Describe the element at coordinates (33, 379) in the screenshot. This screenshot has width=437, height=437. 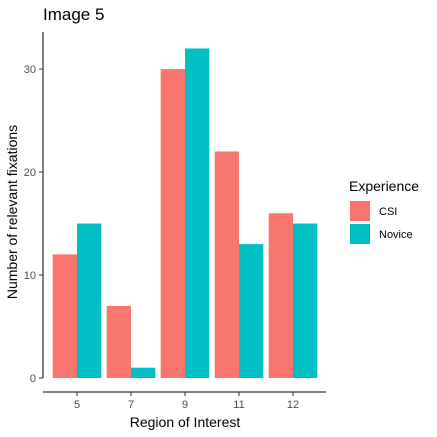
I see `y-tick-label: 0` at that location.